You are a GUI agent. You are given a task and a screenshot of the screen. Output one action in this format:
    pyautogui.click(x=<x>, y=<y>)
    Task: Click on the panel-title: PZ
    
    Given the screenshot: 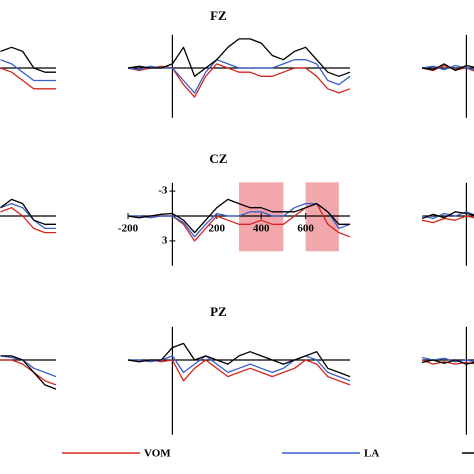 What is the action you would take?
    pyautogui.click(x=218, y=311)
    